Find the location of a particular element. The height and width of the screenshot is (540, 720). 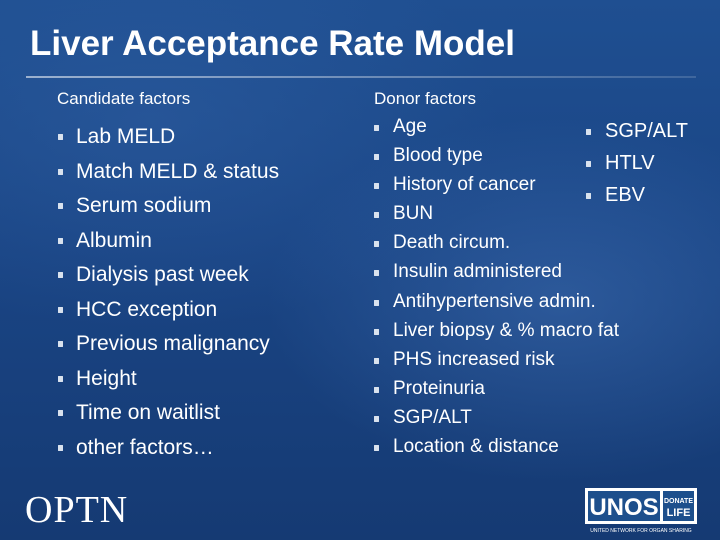

list-item-text: Proteinuria is located at coordinates (439, 388).